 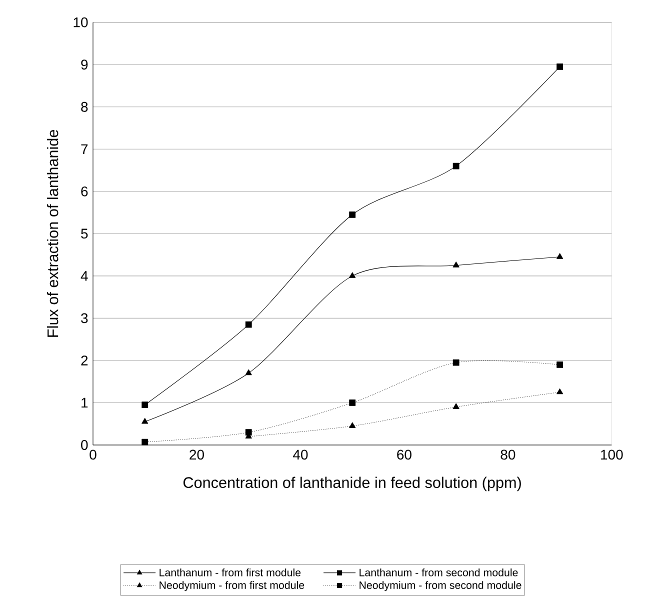 I want to click on y-tick-label: 8, so click(x=84, y=107).